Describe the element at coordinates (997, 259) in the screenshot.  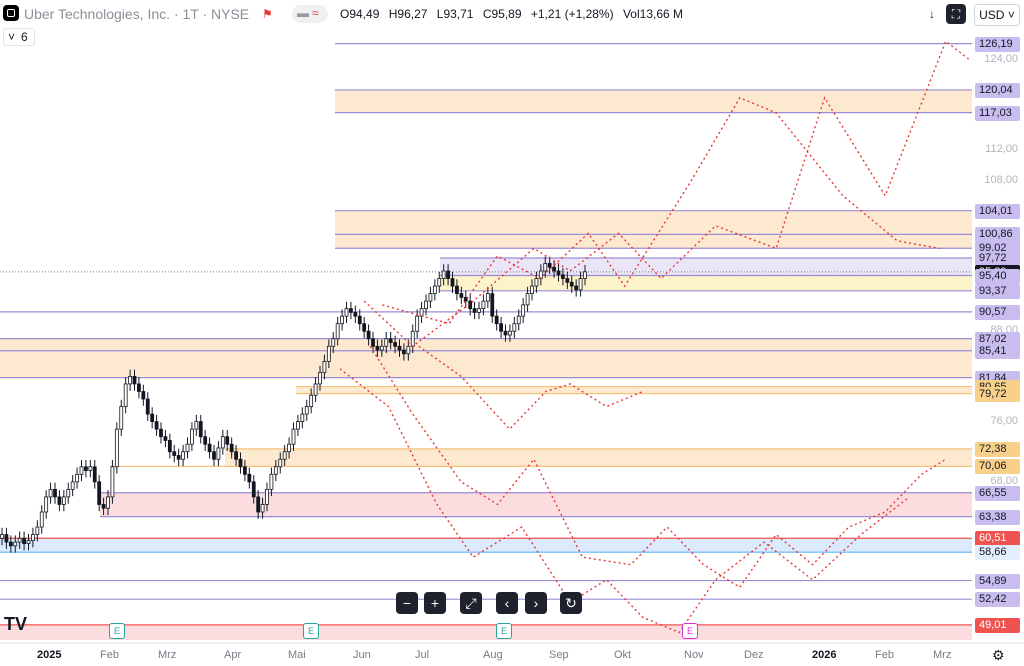
I see `price-label: 97,72` at that location.